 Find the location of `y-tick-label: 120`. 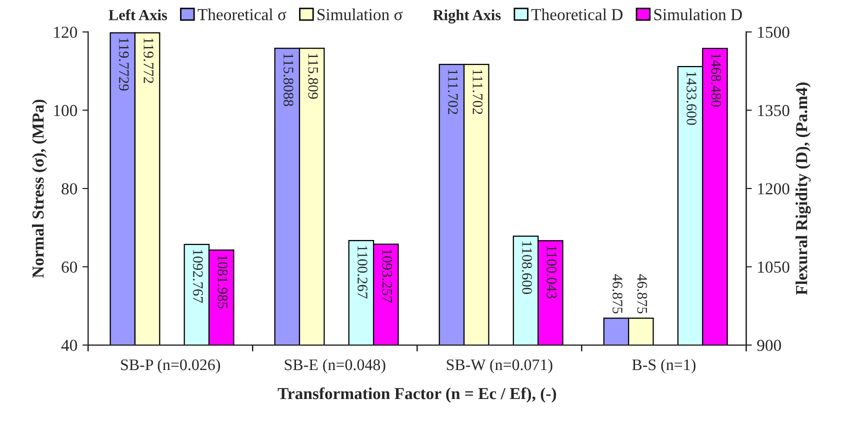

y-tick-label: 120 is located at coordinates (66, 32).